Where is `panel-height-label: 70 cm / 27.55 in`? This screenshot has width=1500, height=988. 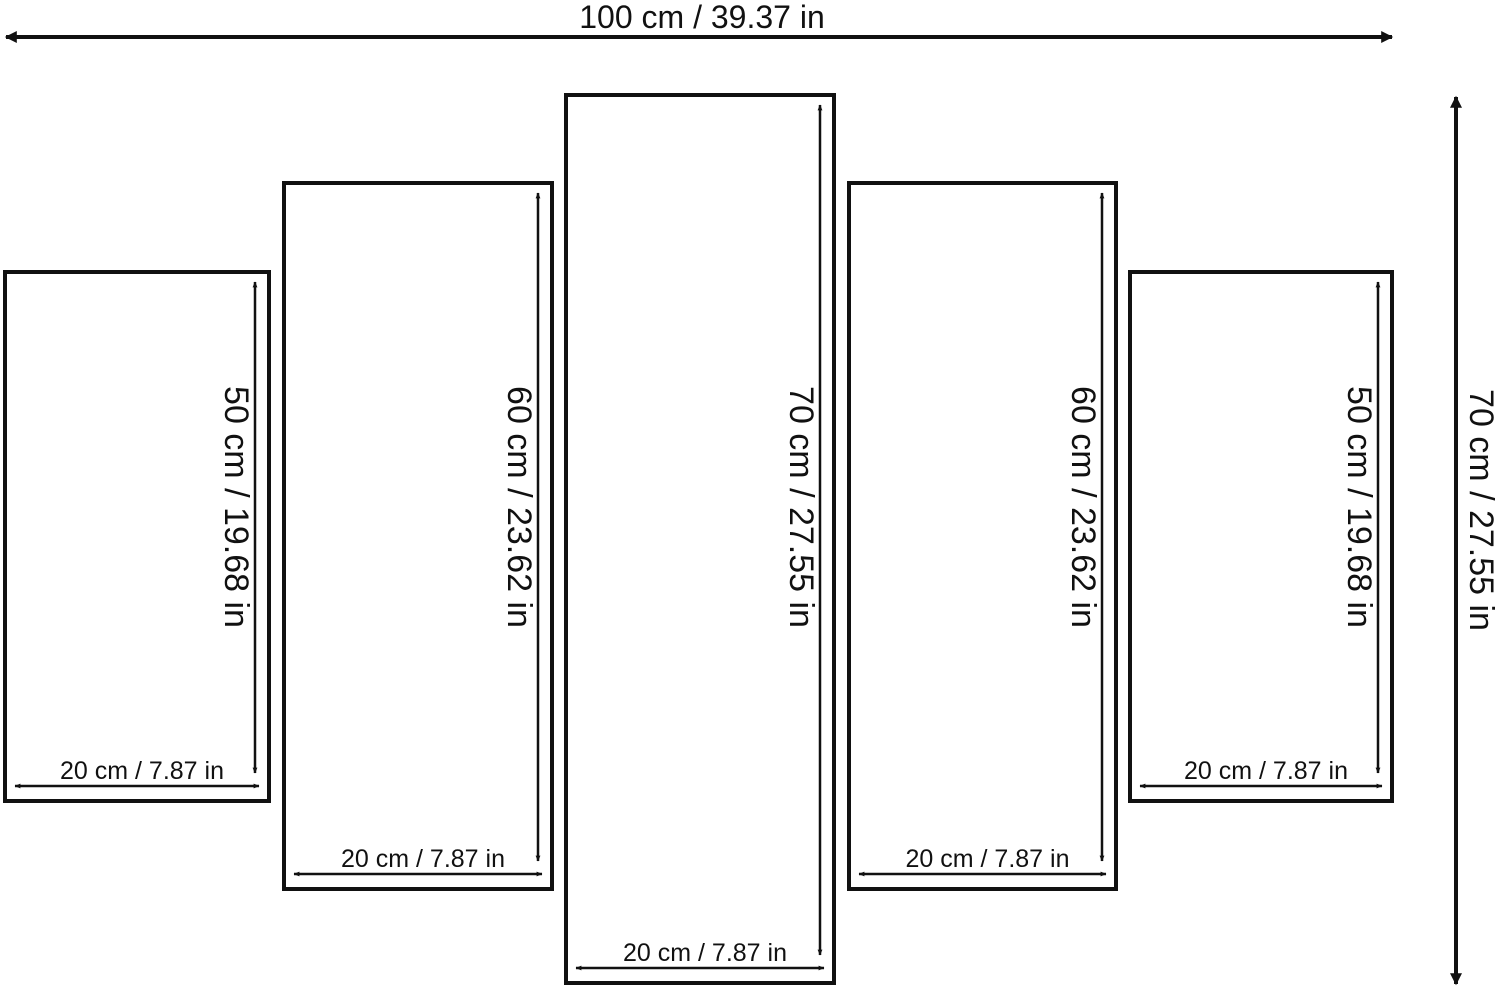
panel-height-label: 70 cm / 27.55 in is located at coordinates (801, 507).